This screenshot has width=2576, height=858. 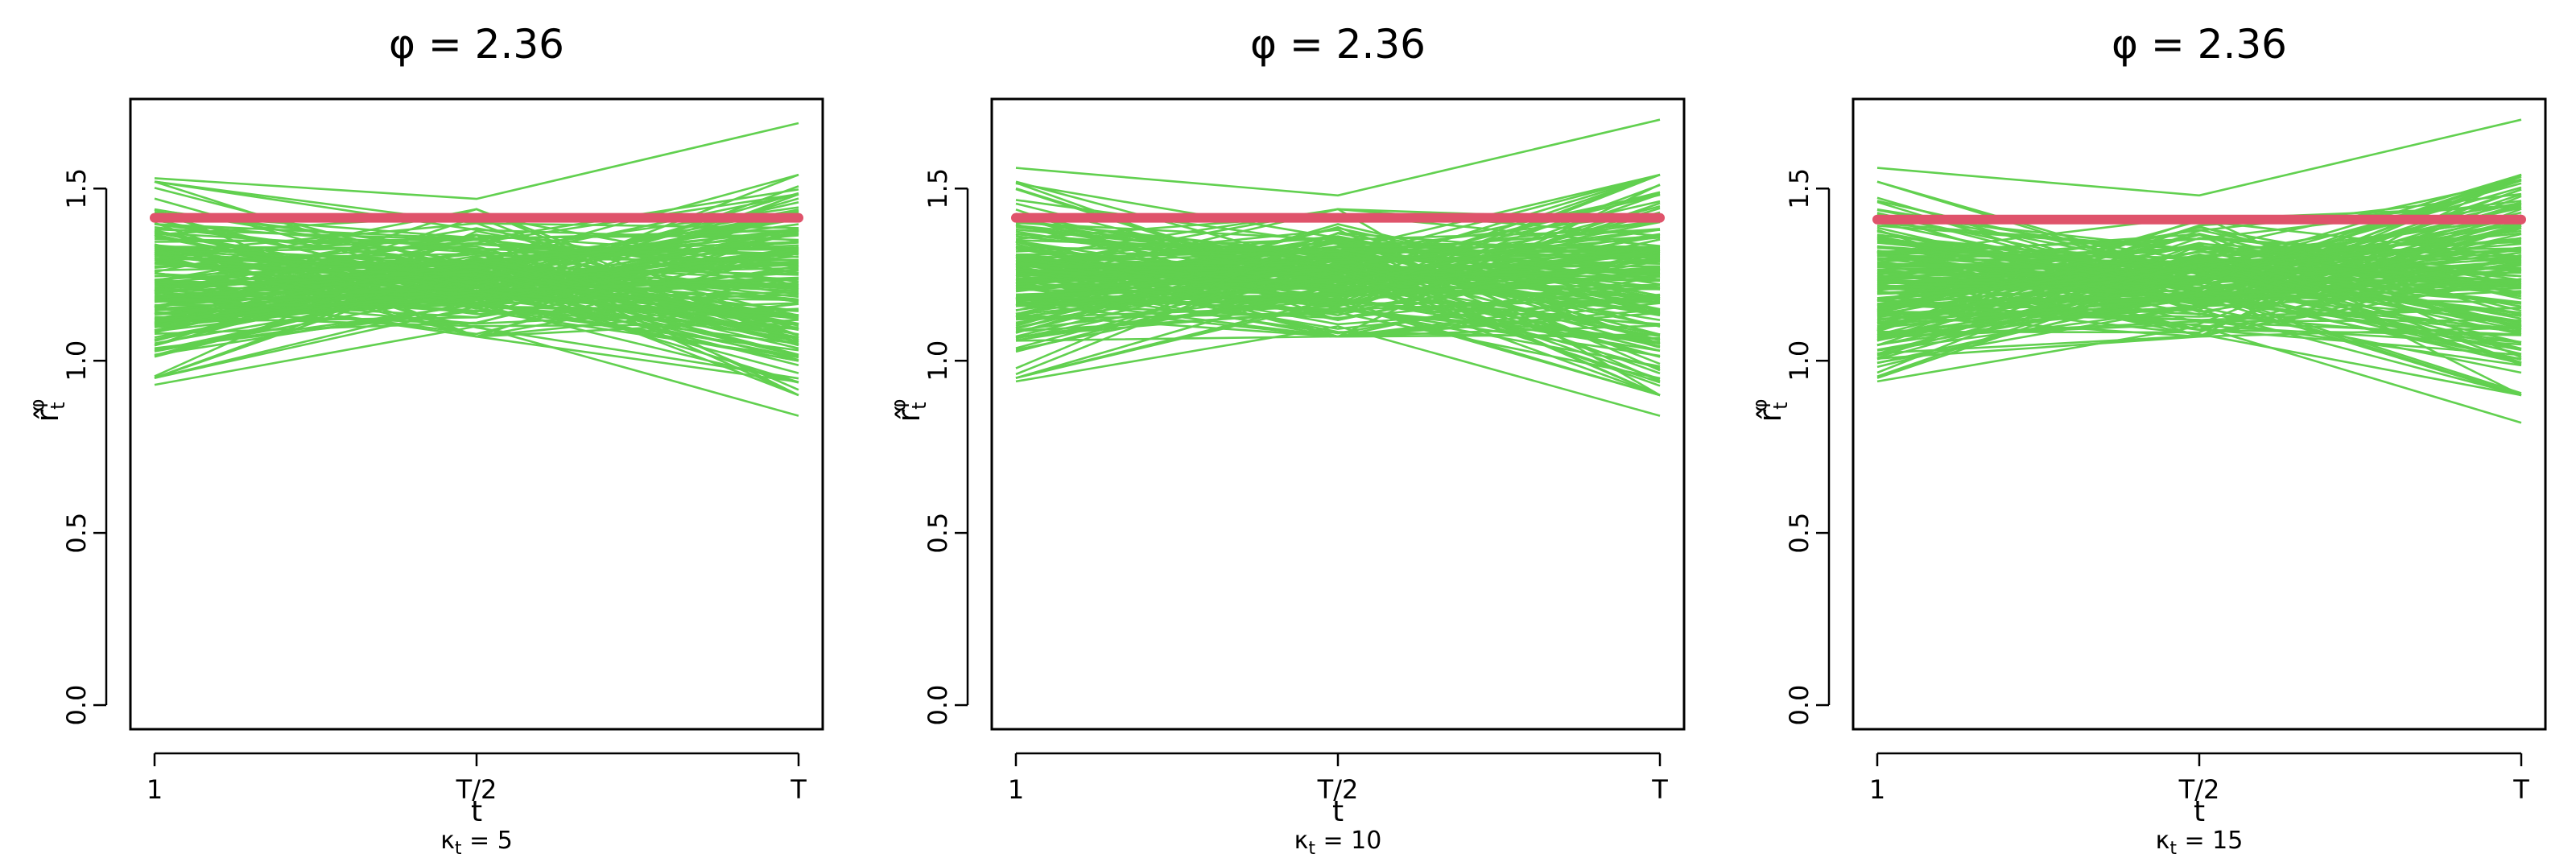 I want to click on kappa-label: κt = 5, so click(x=476, y=842).